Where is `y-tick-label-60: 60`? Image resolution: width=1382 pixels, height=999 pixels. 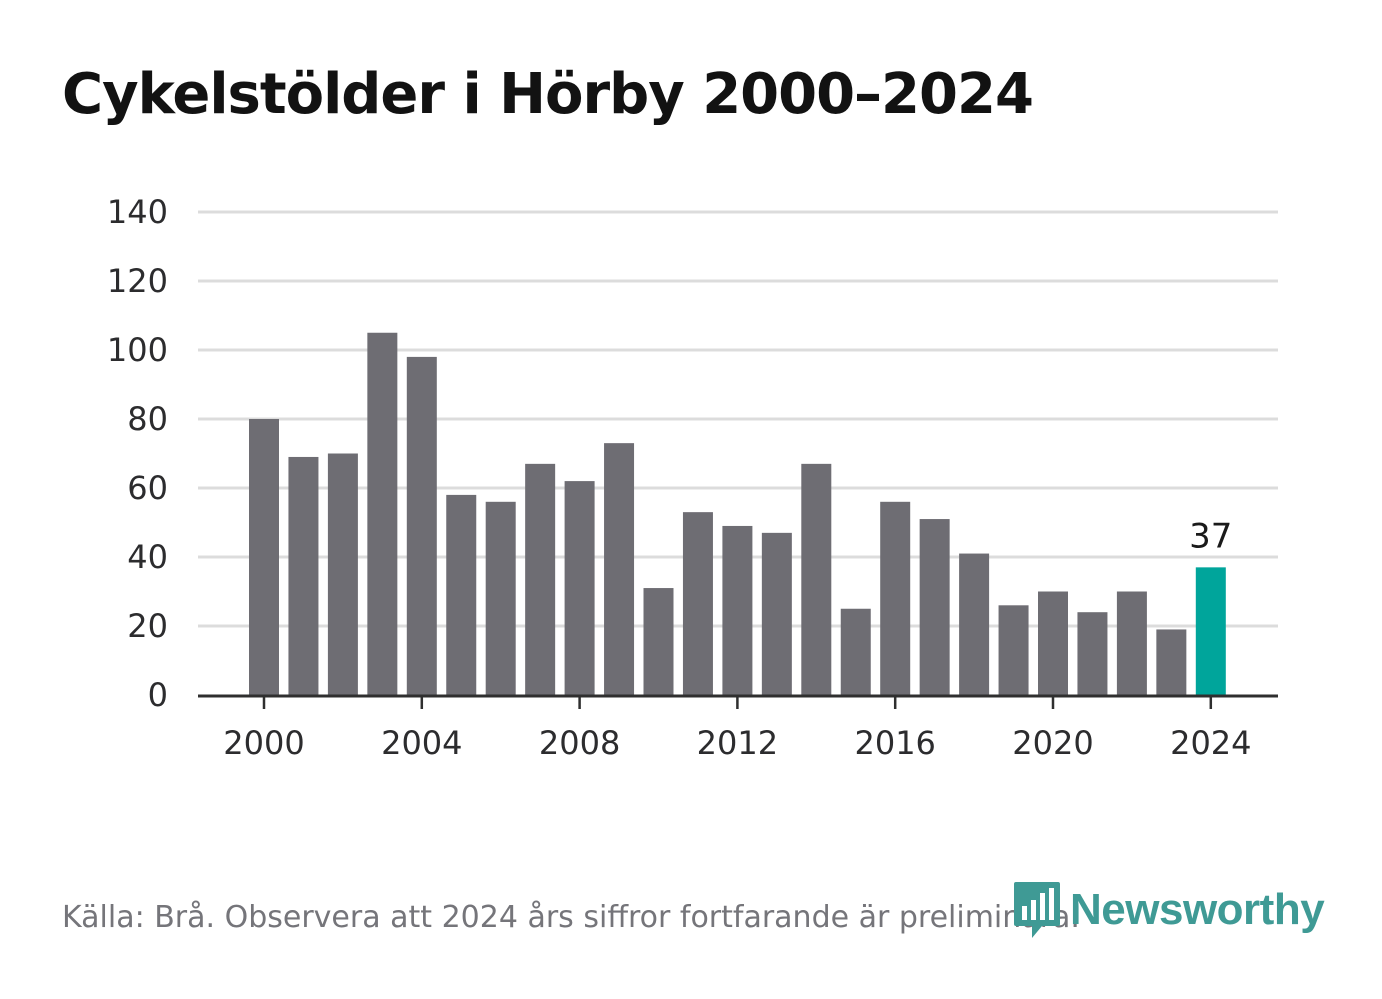
y-tick-label-60: 60 is located at coordinates (147, 488).